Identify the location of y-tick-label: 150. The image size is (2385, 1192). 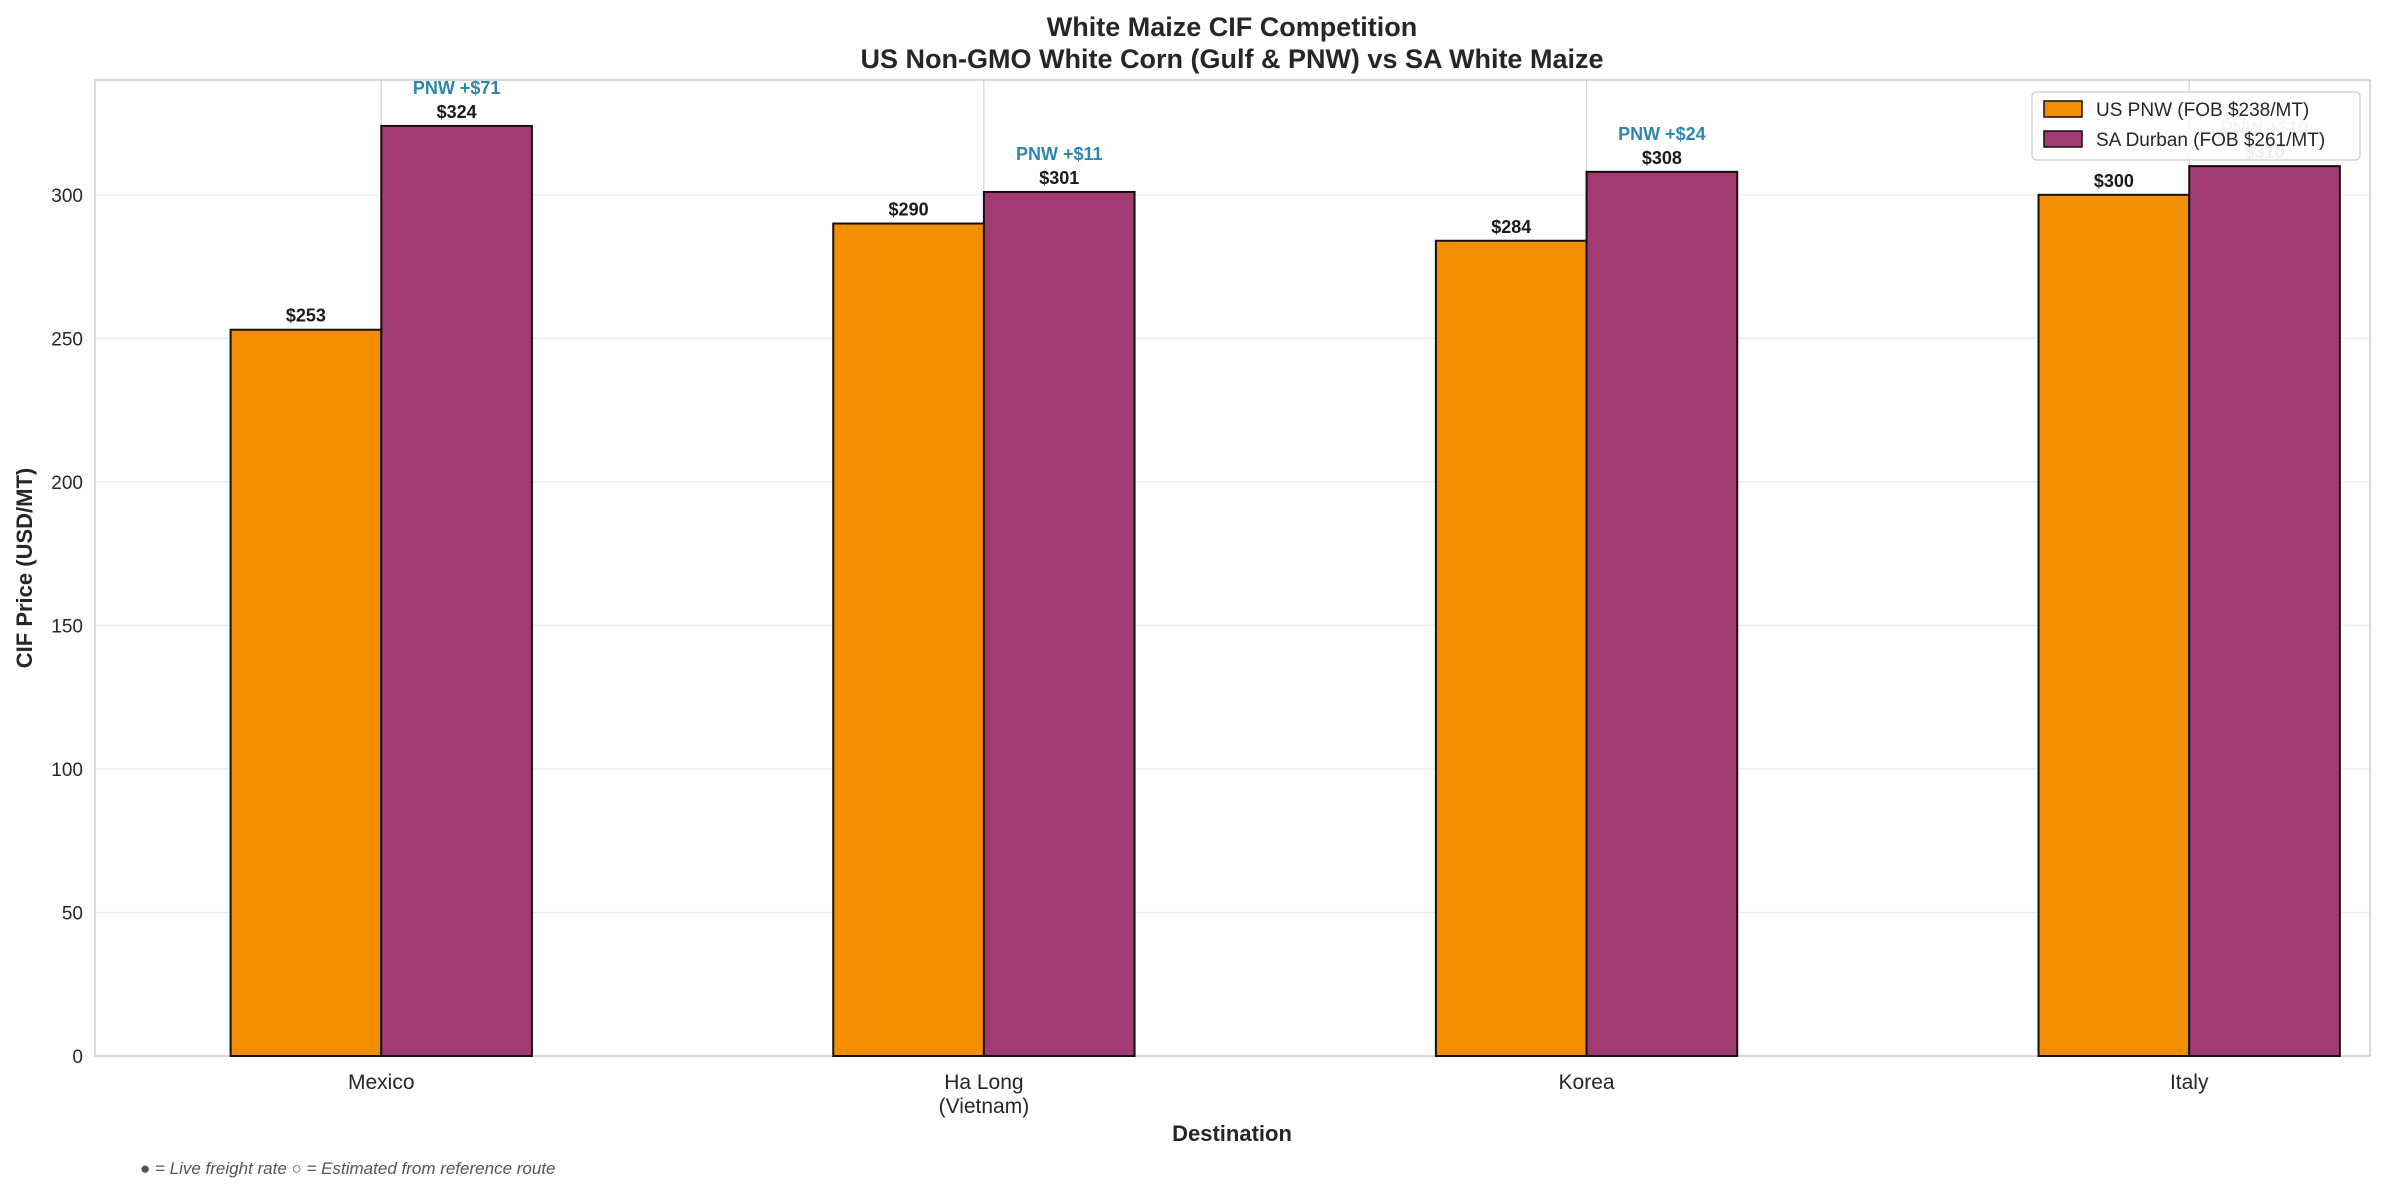
(67, 626).